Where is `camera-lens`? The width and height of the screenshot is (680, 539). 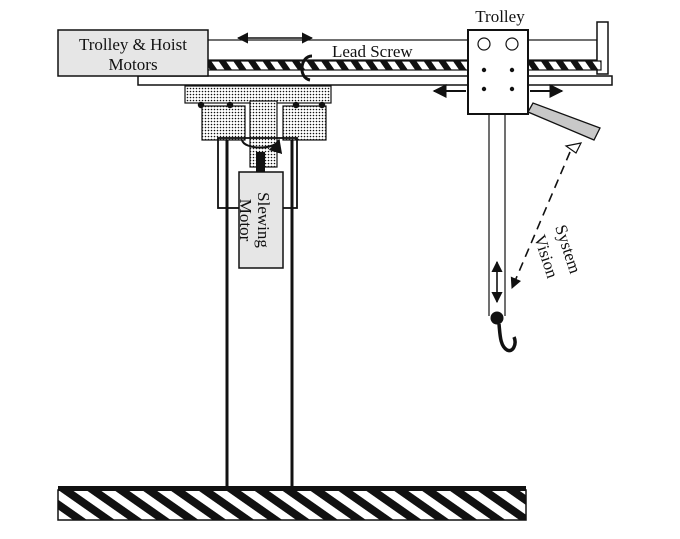 camera-lens is located at coordinates (573, 148).